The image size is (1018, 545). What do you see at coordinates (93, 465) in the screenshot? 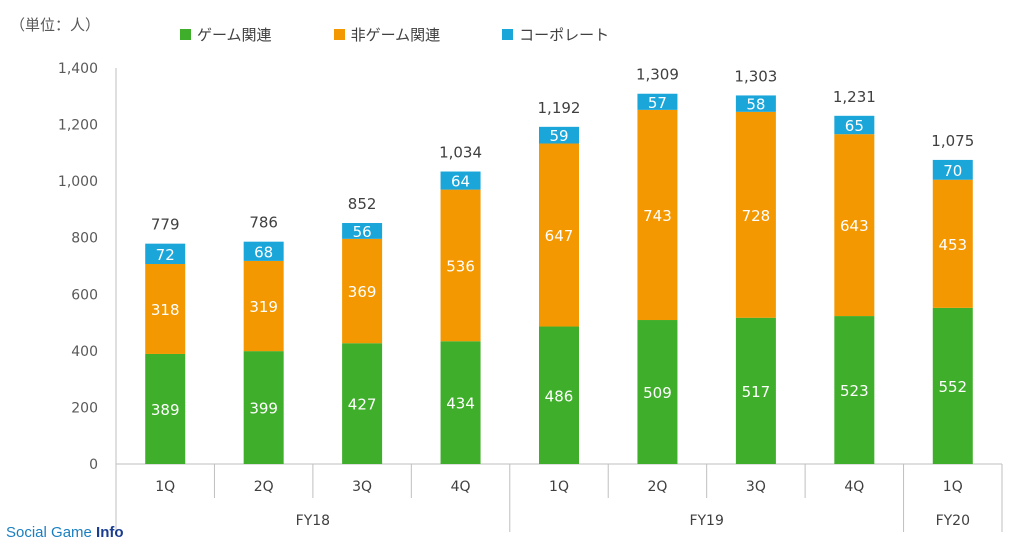
I see `y-tick-label: 0` at bounding box center [93, 465].